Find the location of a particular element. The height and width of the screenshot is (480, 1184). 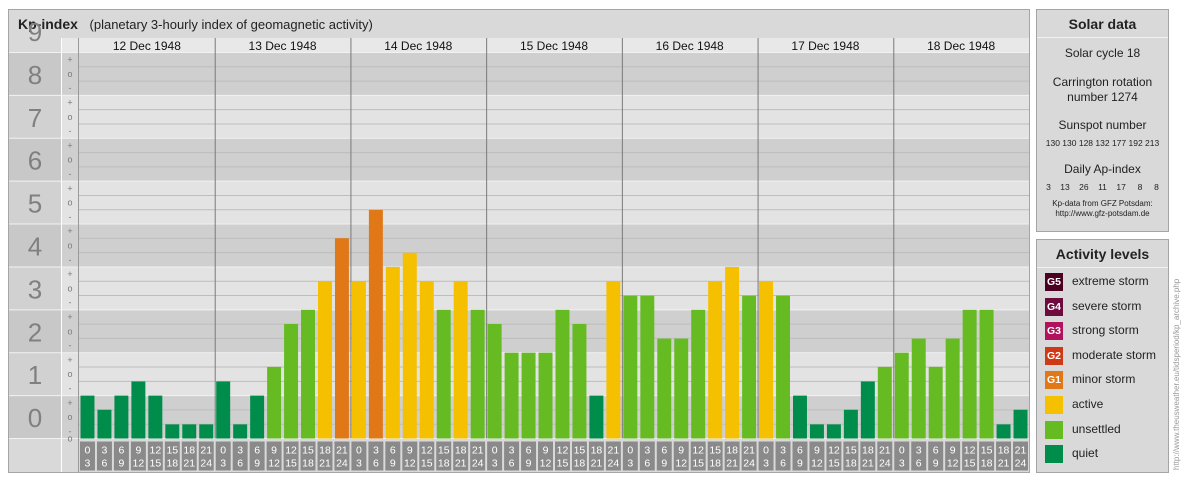

day-label: 12 Dec 1948 is located at coordinates (147, 46).